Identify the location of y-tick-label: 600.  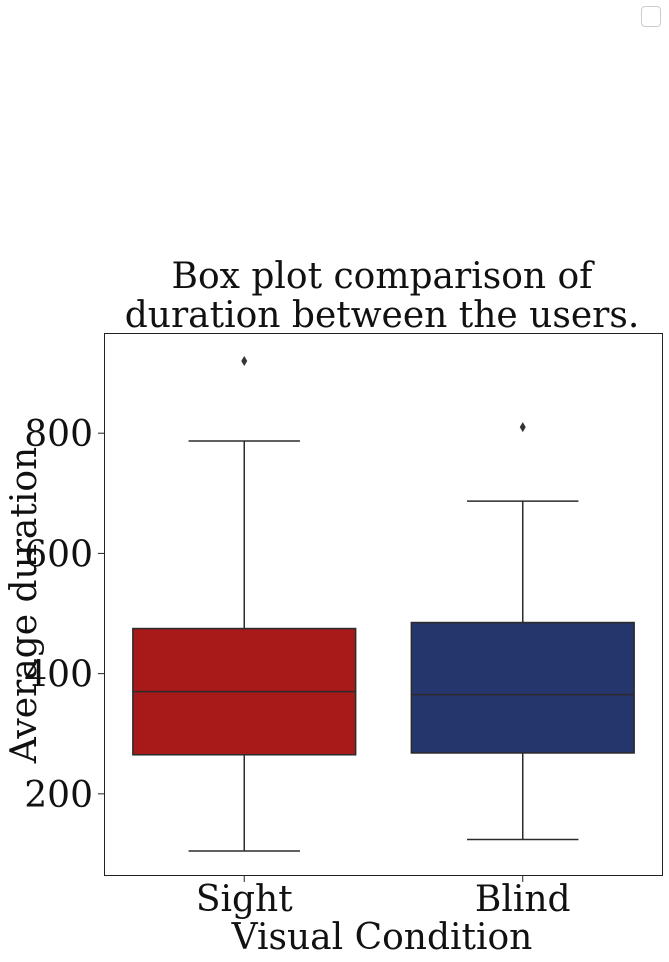
(58, 554).